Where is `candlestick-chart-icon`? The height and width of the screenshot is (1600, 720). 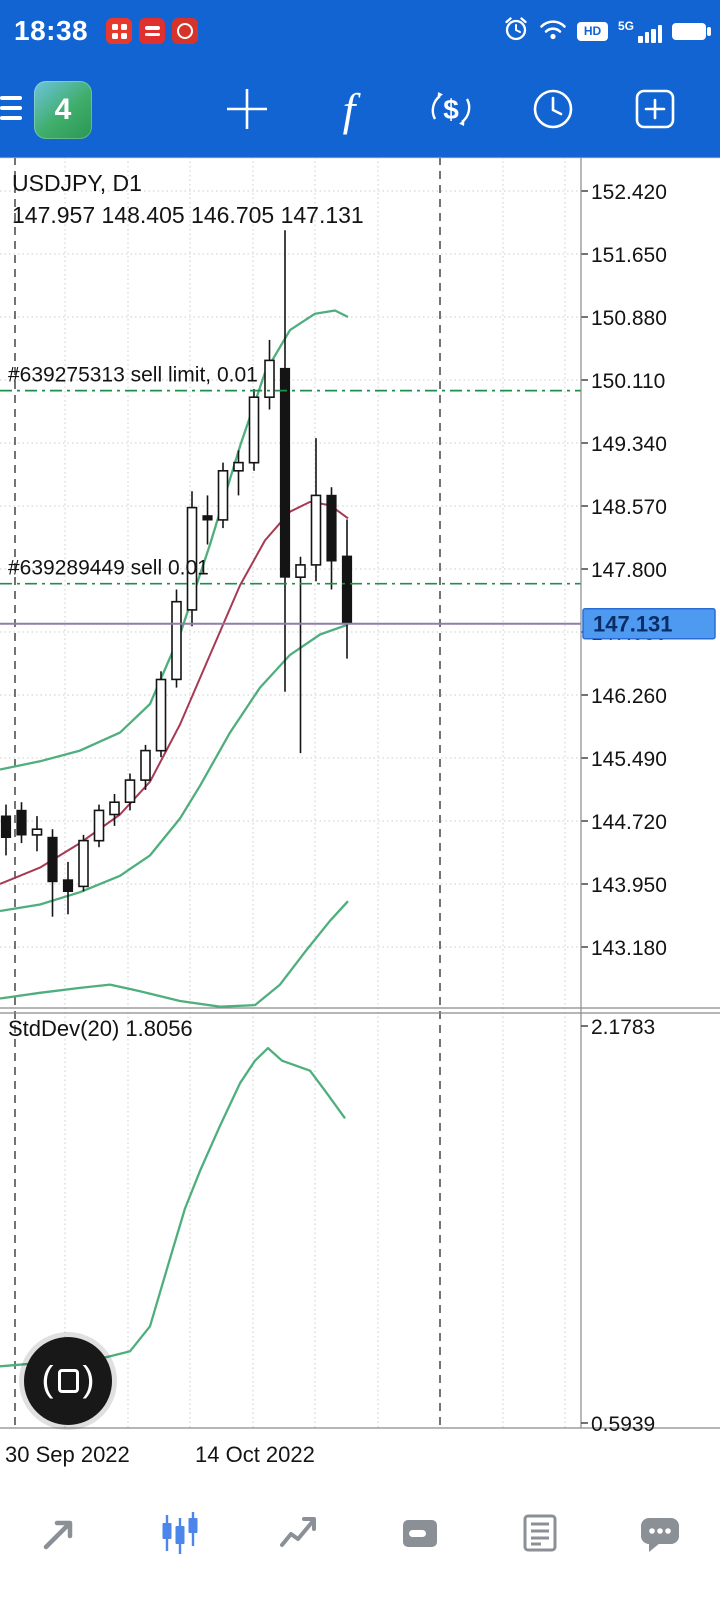 candlestick-chart-icon is located at coordinates (180, 1535).